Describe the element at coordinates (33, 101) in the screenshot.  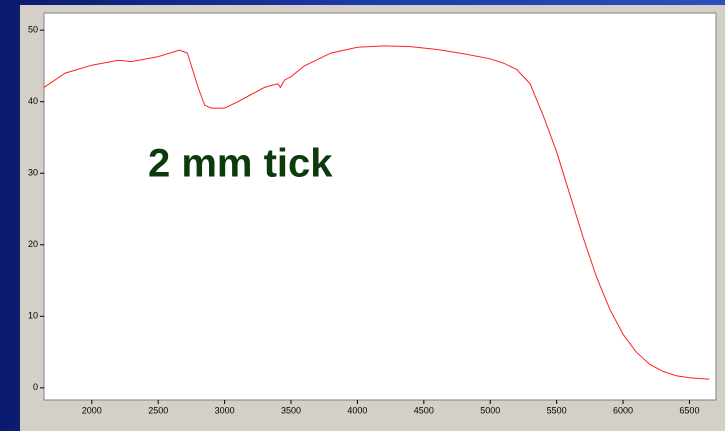
I see `y-tick-label: 40` at that location.